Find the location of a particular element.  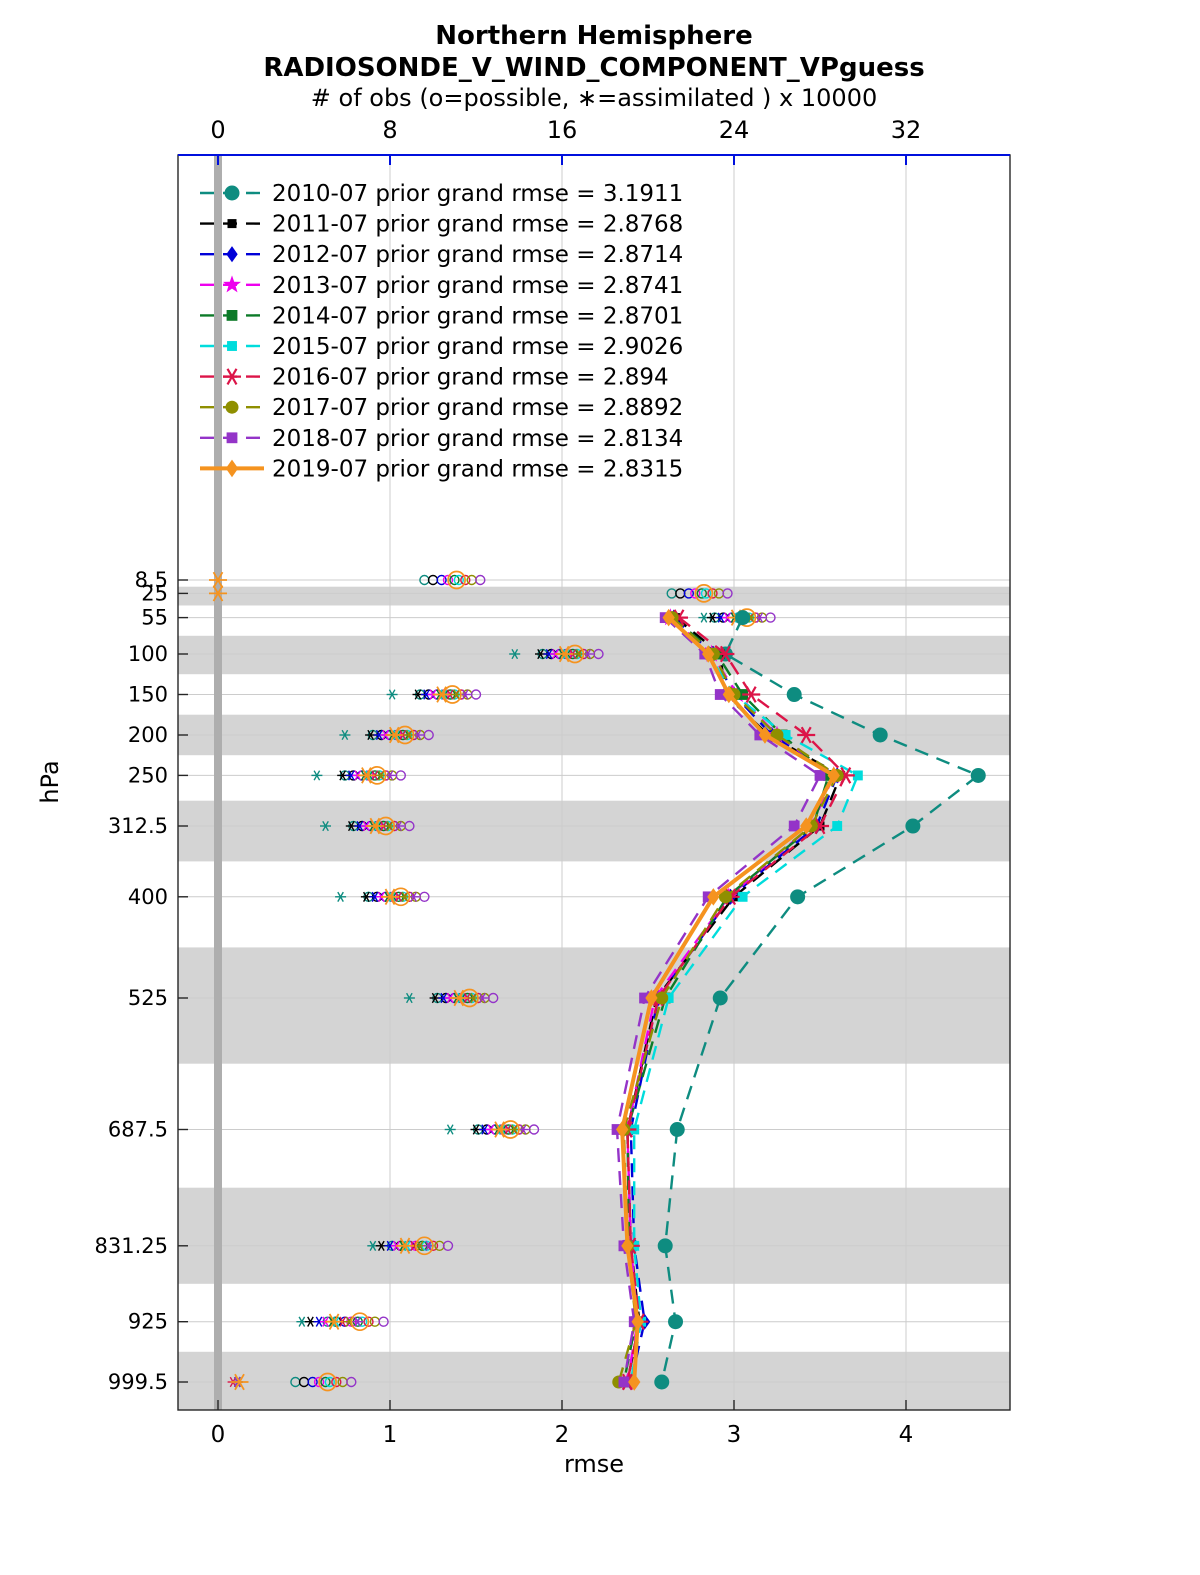

legend-label: 2012-07 prior grand rmse = 2.8714 is located at coordinates (477, 255).